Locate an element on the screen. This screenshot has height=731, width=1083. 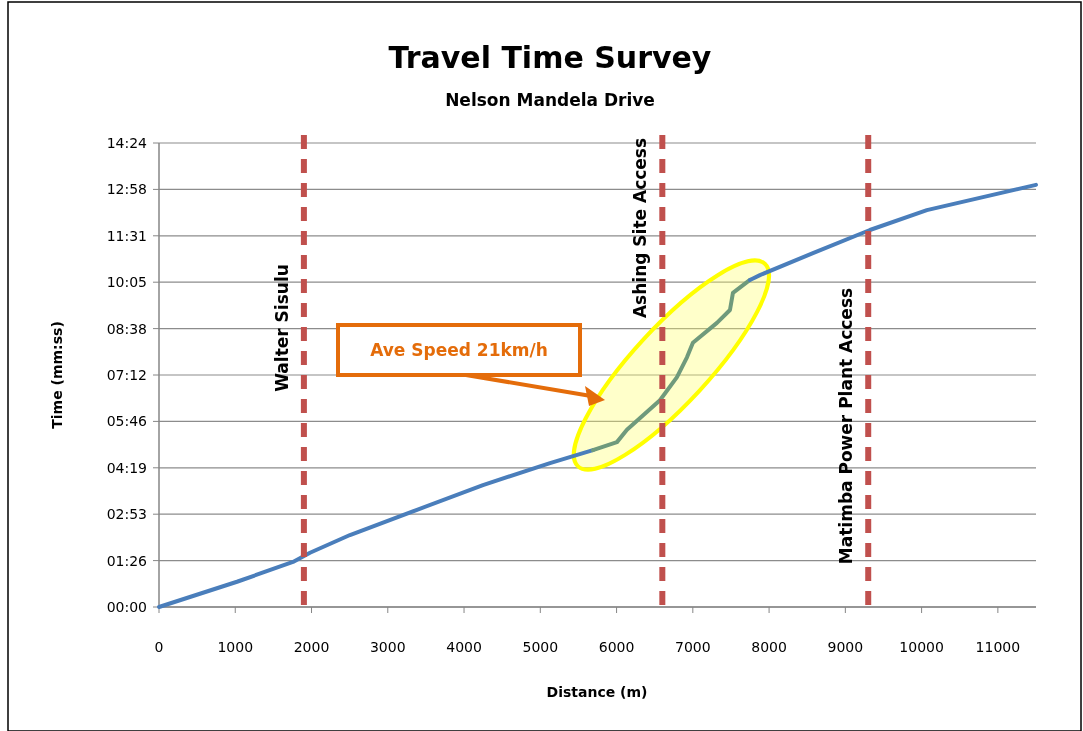
y-tick-label: 11:31 is located at coordinates (126, 235).